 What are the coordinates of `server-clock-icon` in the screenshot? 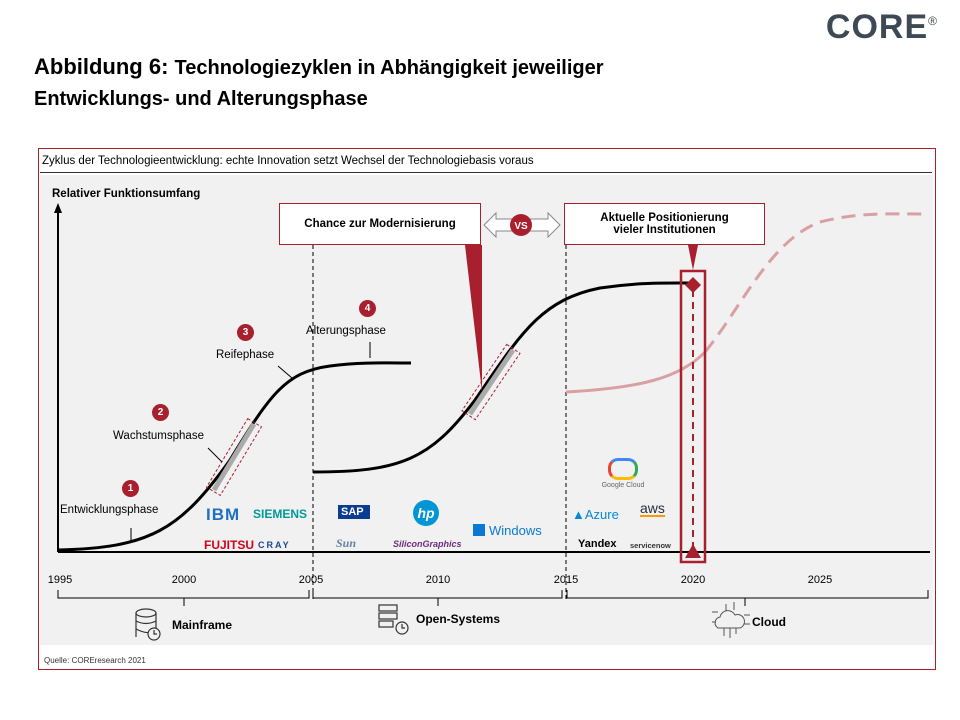 It's located at (393, 619).